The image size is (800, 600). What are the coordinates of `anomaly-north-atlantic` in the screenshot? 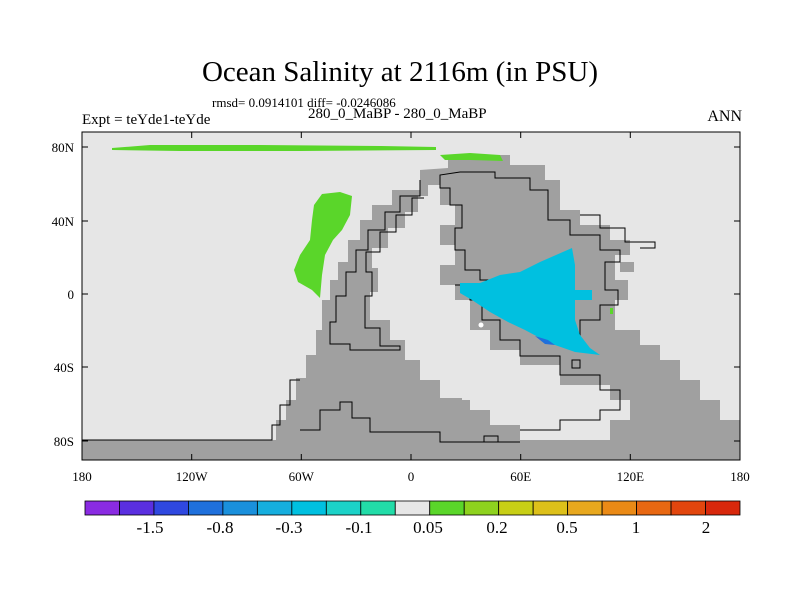 It's located at (323, 245).